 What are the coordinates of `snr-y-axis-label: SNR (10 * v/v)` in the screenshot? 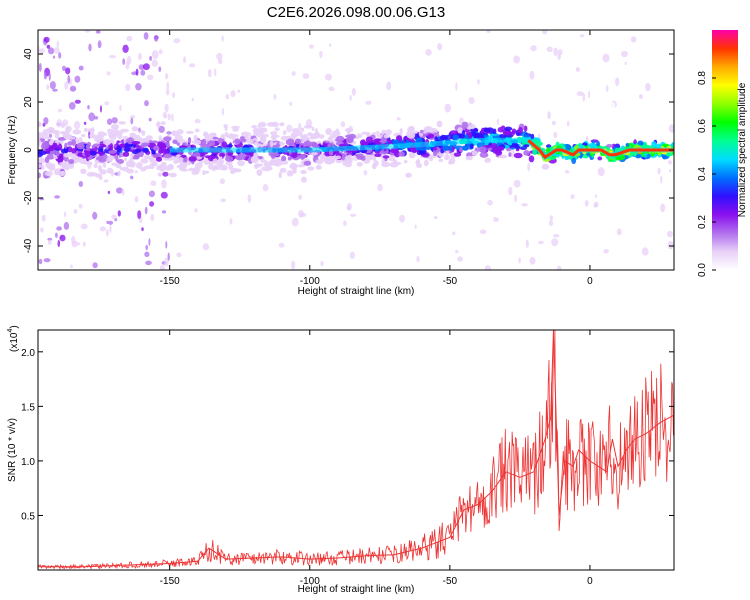 It's located at (12, 450).